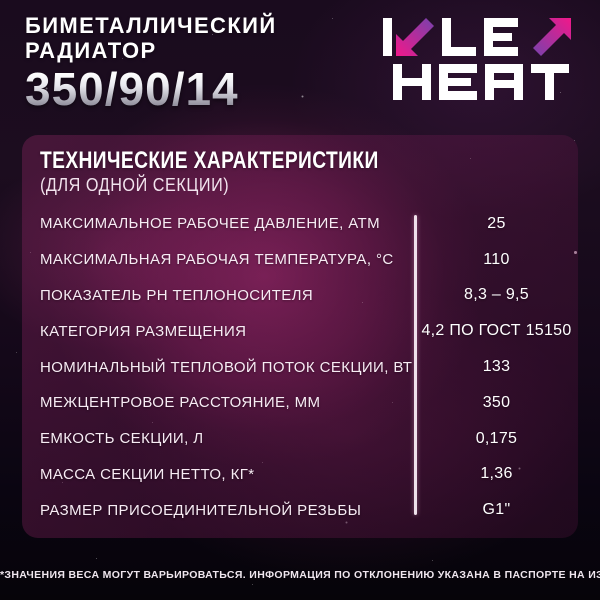 Image resolution: width=600 pixels, height=600 pixels. I want to click on spec-label: КАТЕГОРИЯ РАЗМЕЩЕНИЯ, so click(143, 331).